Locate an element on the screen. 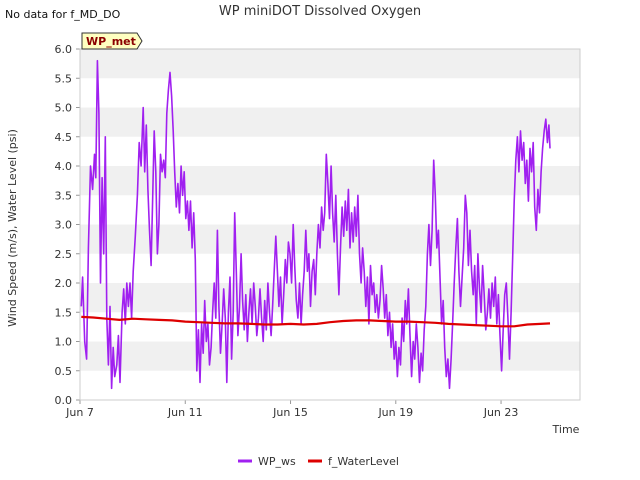 Image resolution: width=640 pixels, height=480 pixels. y-tick-label: 4.0 is located at coordinates (64, 166).